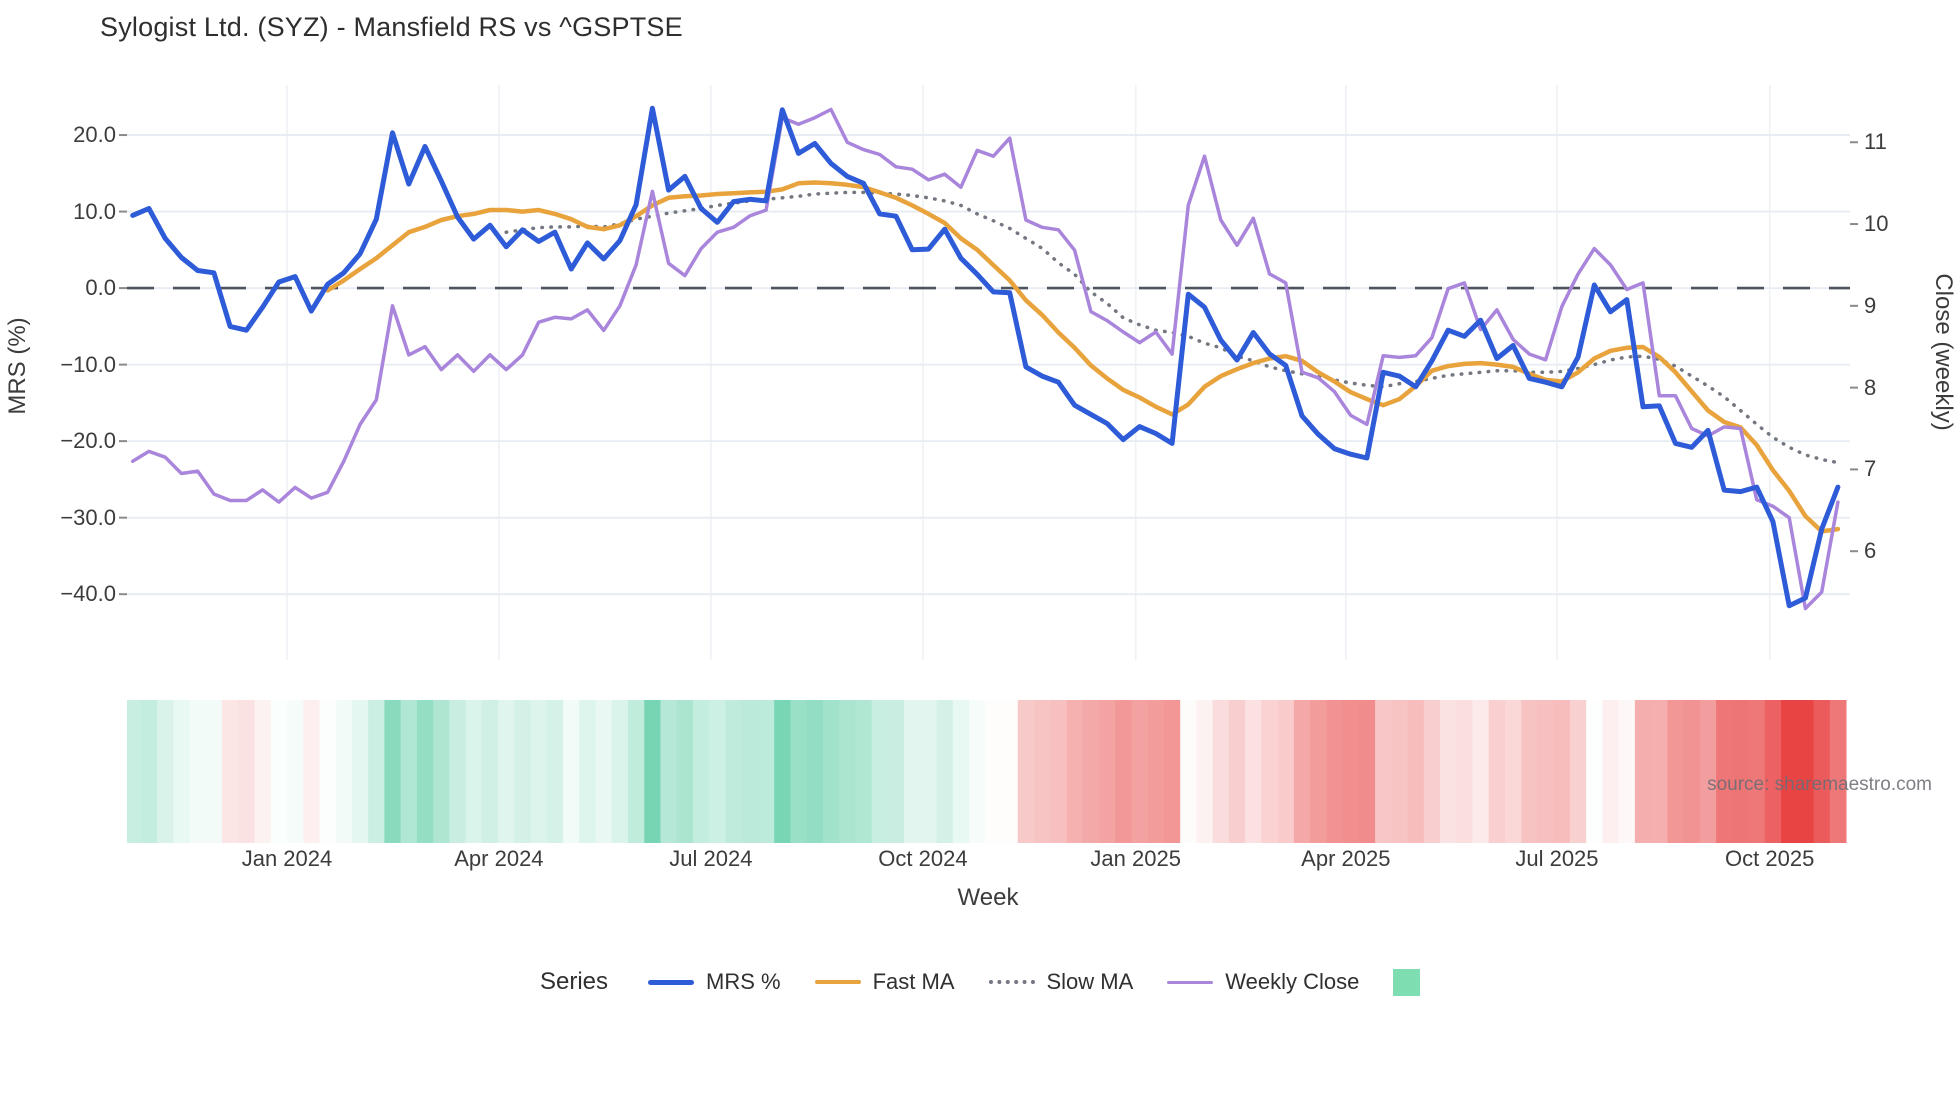 The height and width of the screenshot is (1102, 1960). Describe the element at coordinates (671, 982) in the screenshot. I see `legend-swatch-solid` at that location.